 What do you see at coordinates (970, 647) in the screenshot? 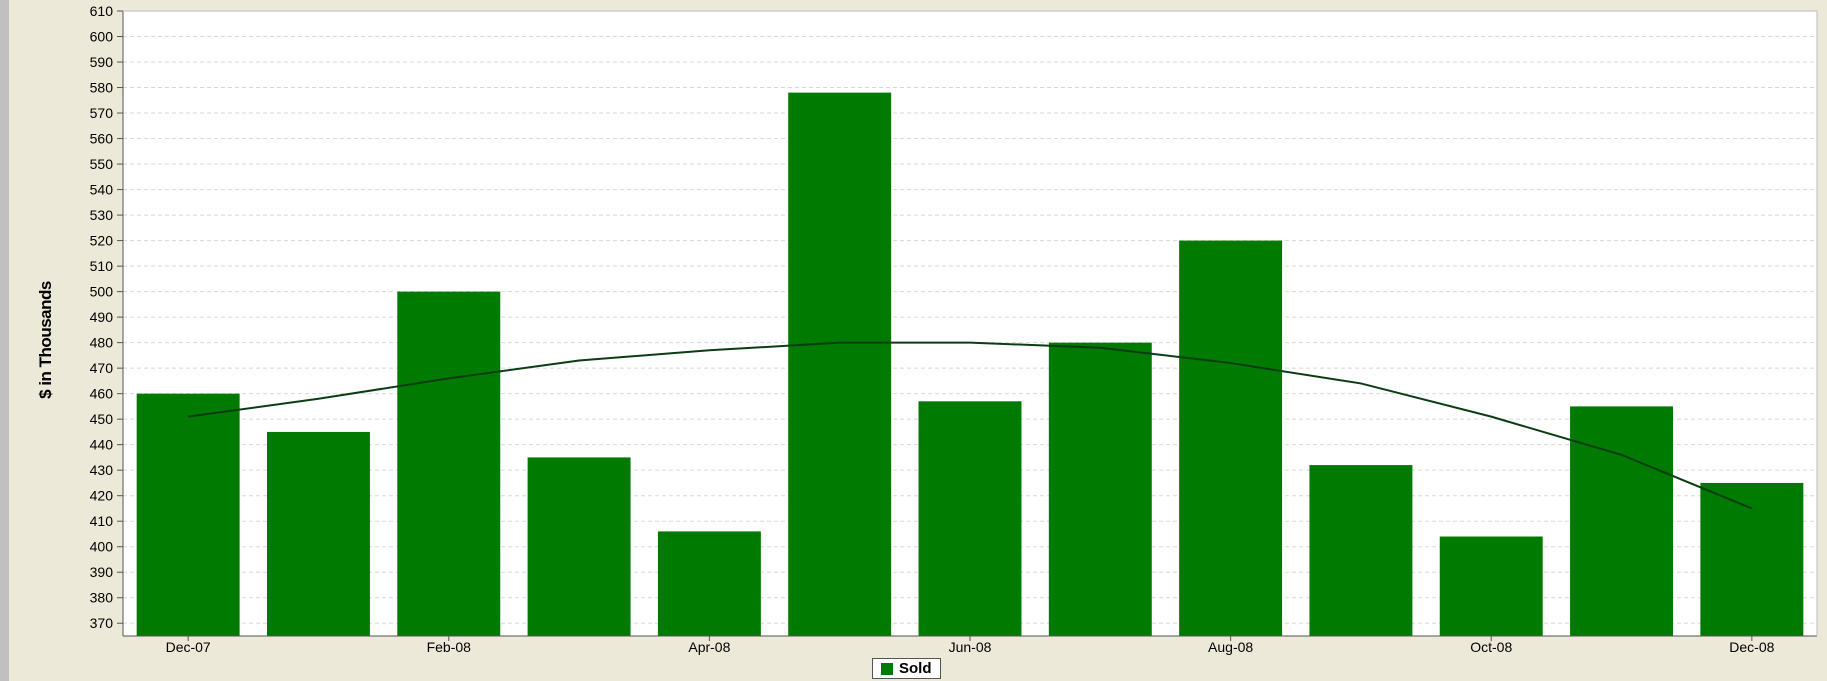
I see `x-tick-label: Jun-08` at bounding box center [970, 647].